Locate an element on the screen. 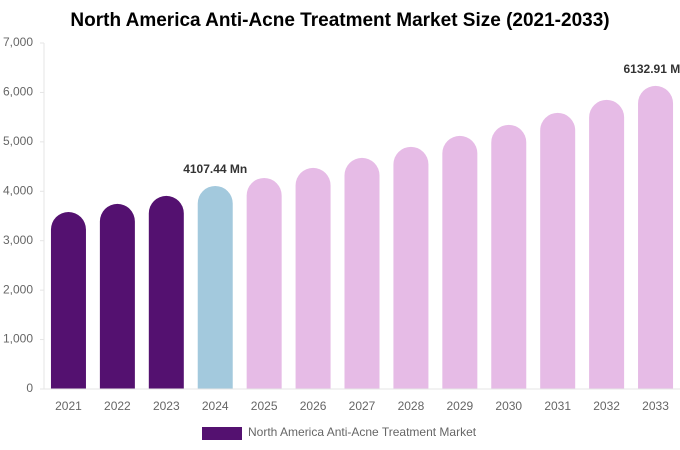 The width and height of the screenshot is (680, 450). x-tick-label: 2032 is located at coordinates (606, 406).